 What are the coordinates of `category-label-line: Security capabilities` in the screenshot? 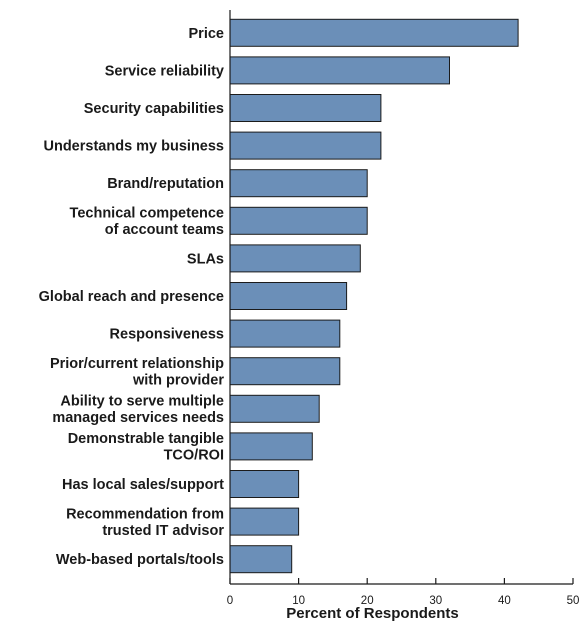 It's located at (154, 109).